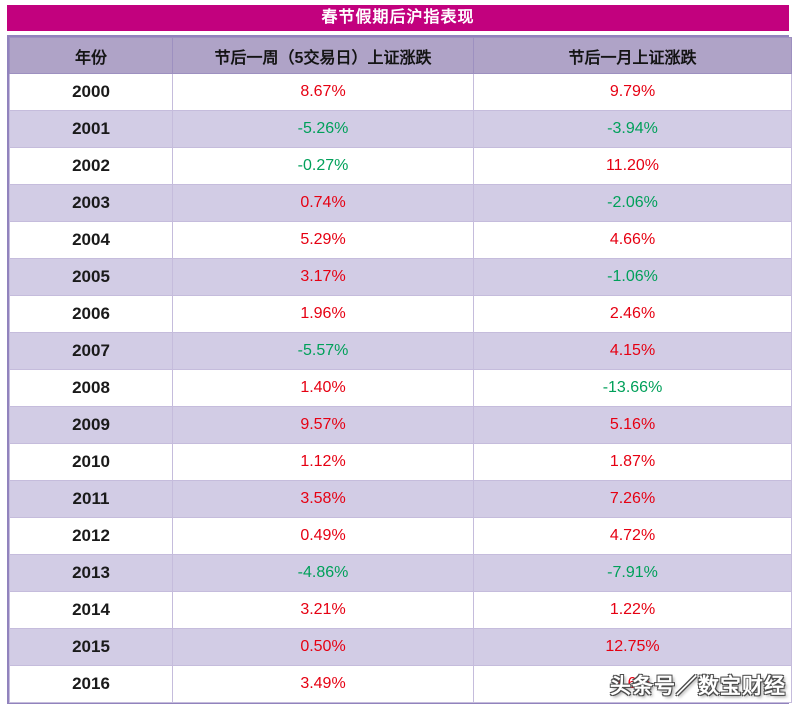 This screenshot has height=704, width=796. I want to click on year-cell: 2009, so click(91, 425).